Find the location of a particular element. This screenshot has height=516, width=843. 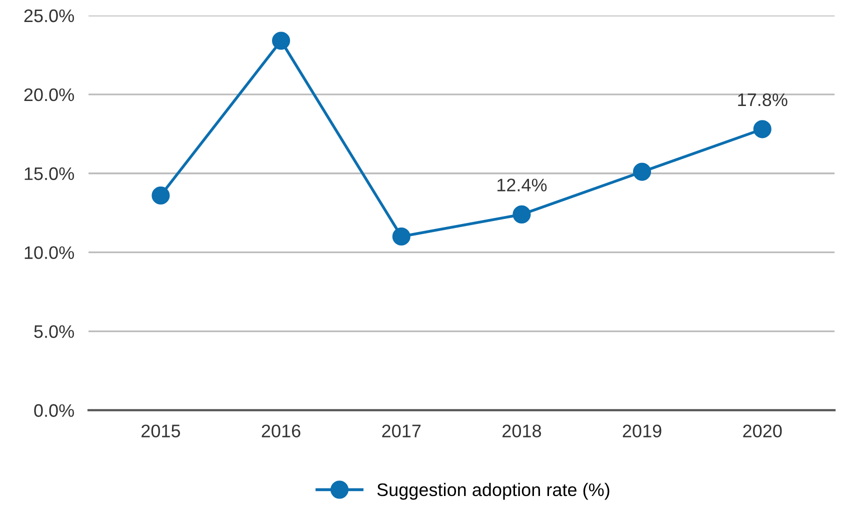

y-tick-label: 10.0% is located at coordinates (49, 253).